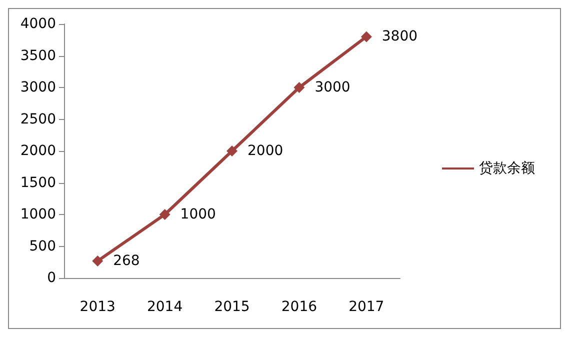 The width and height of the screenshot is (569, 337). What do you see at coordinates (198, 214) in the screenshot?
I see `data-label: 1000` at bounding box center [198, 214].